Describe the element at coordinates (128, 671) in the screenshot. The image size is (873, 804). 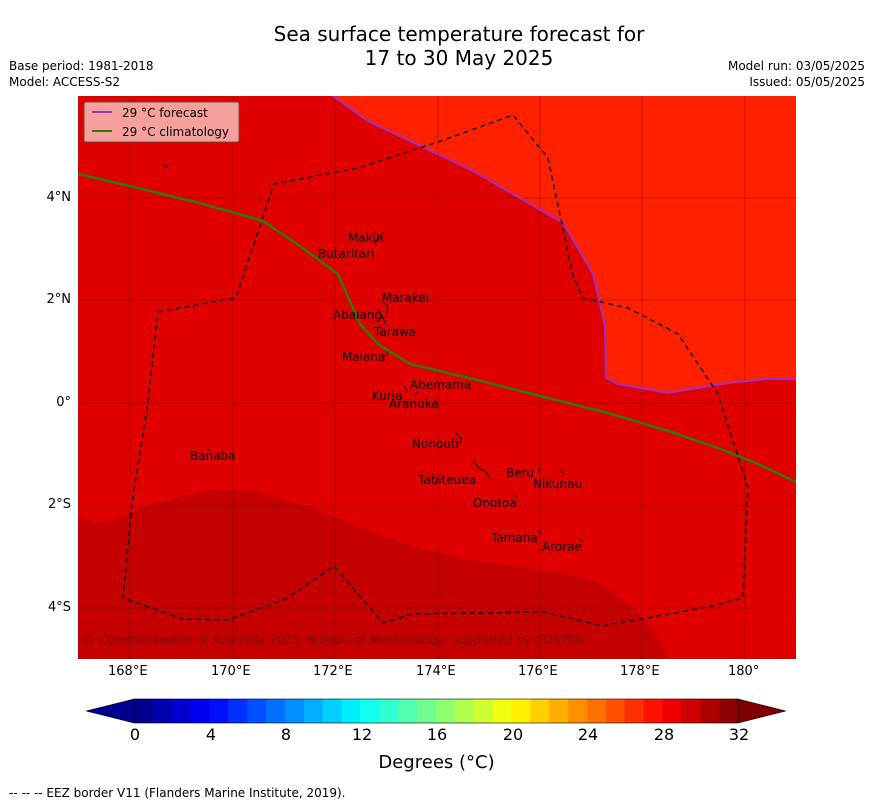
I see `lon-tick-168: 168°E` at that location.